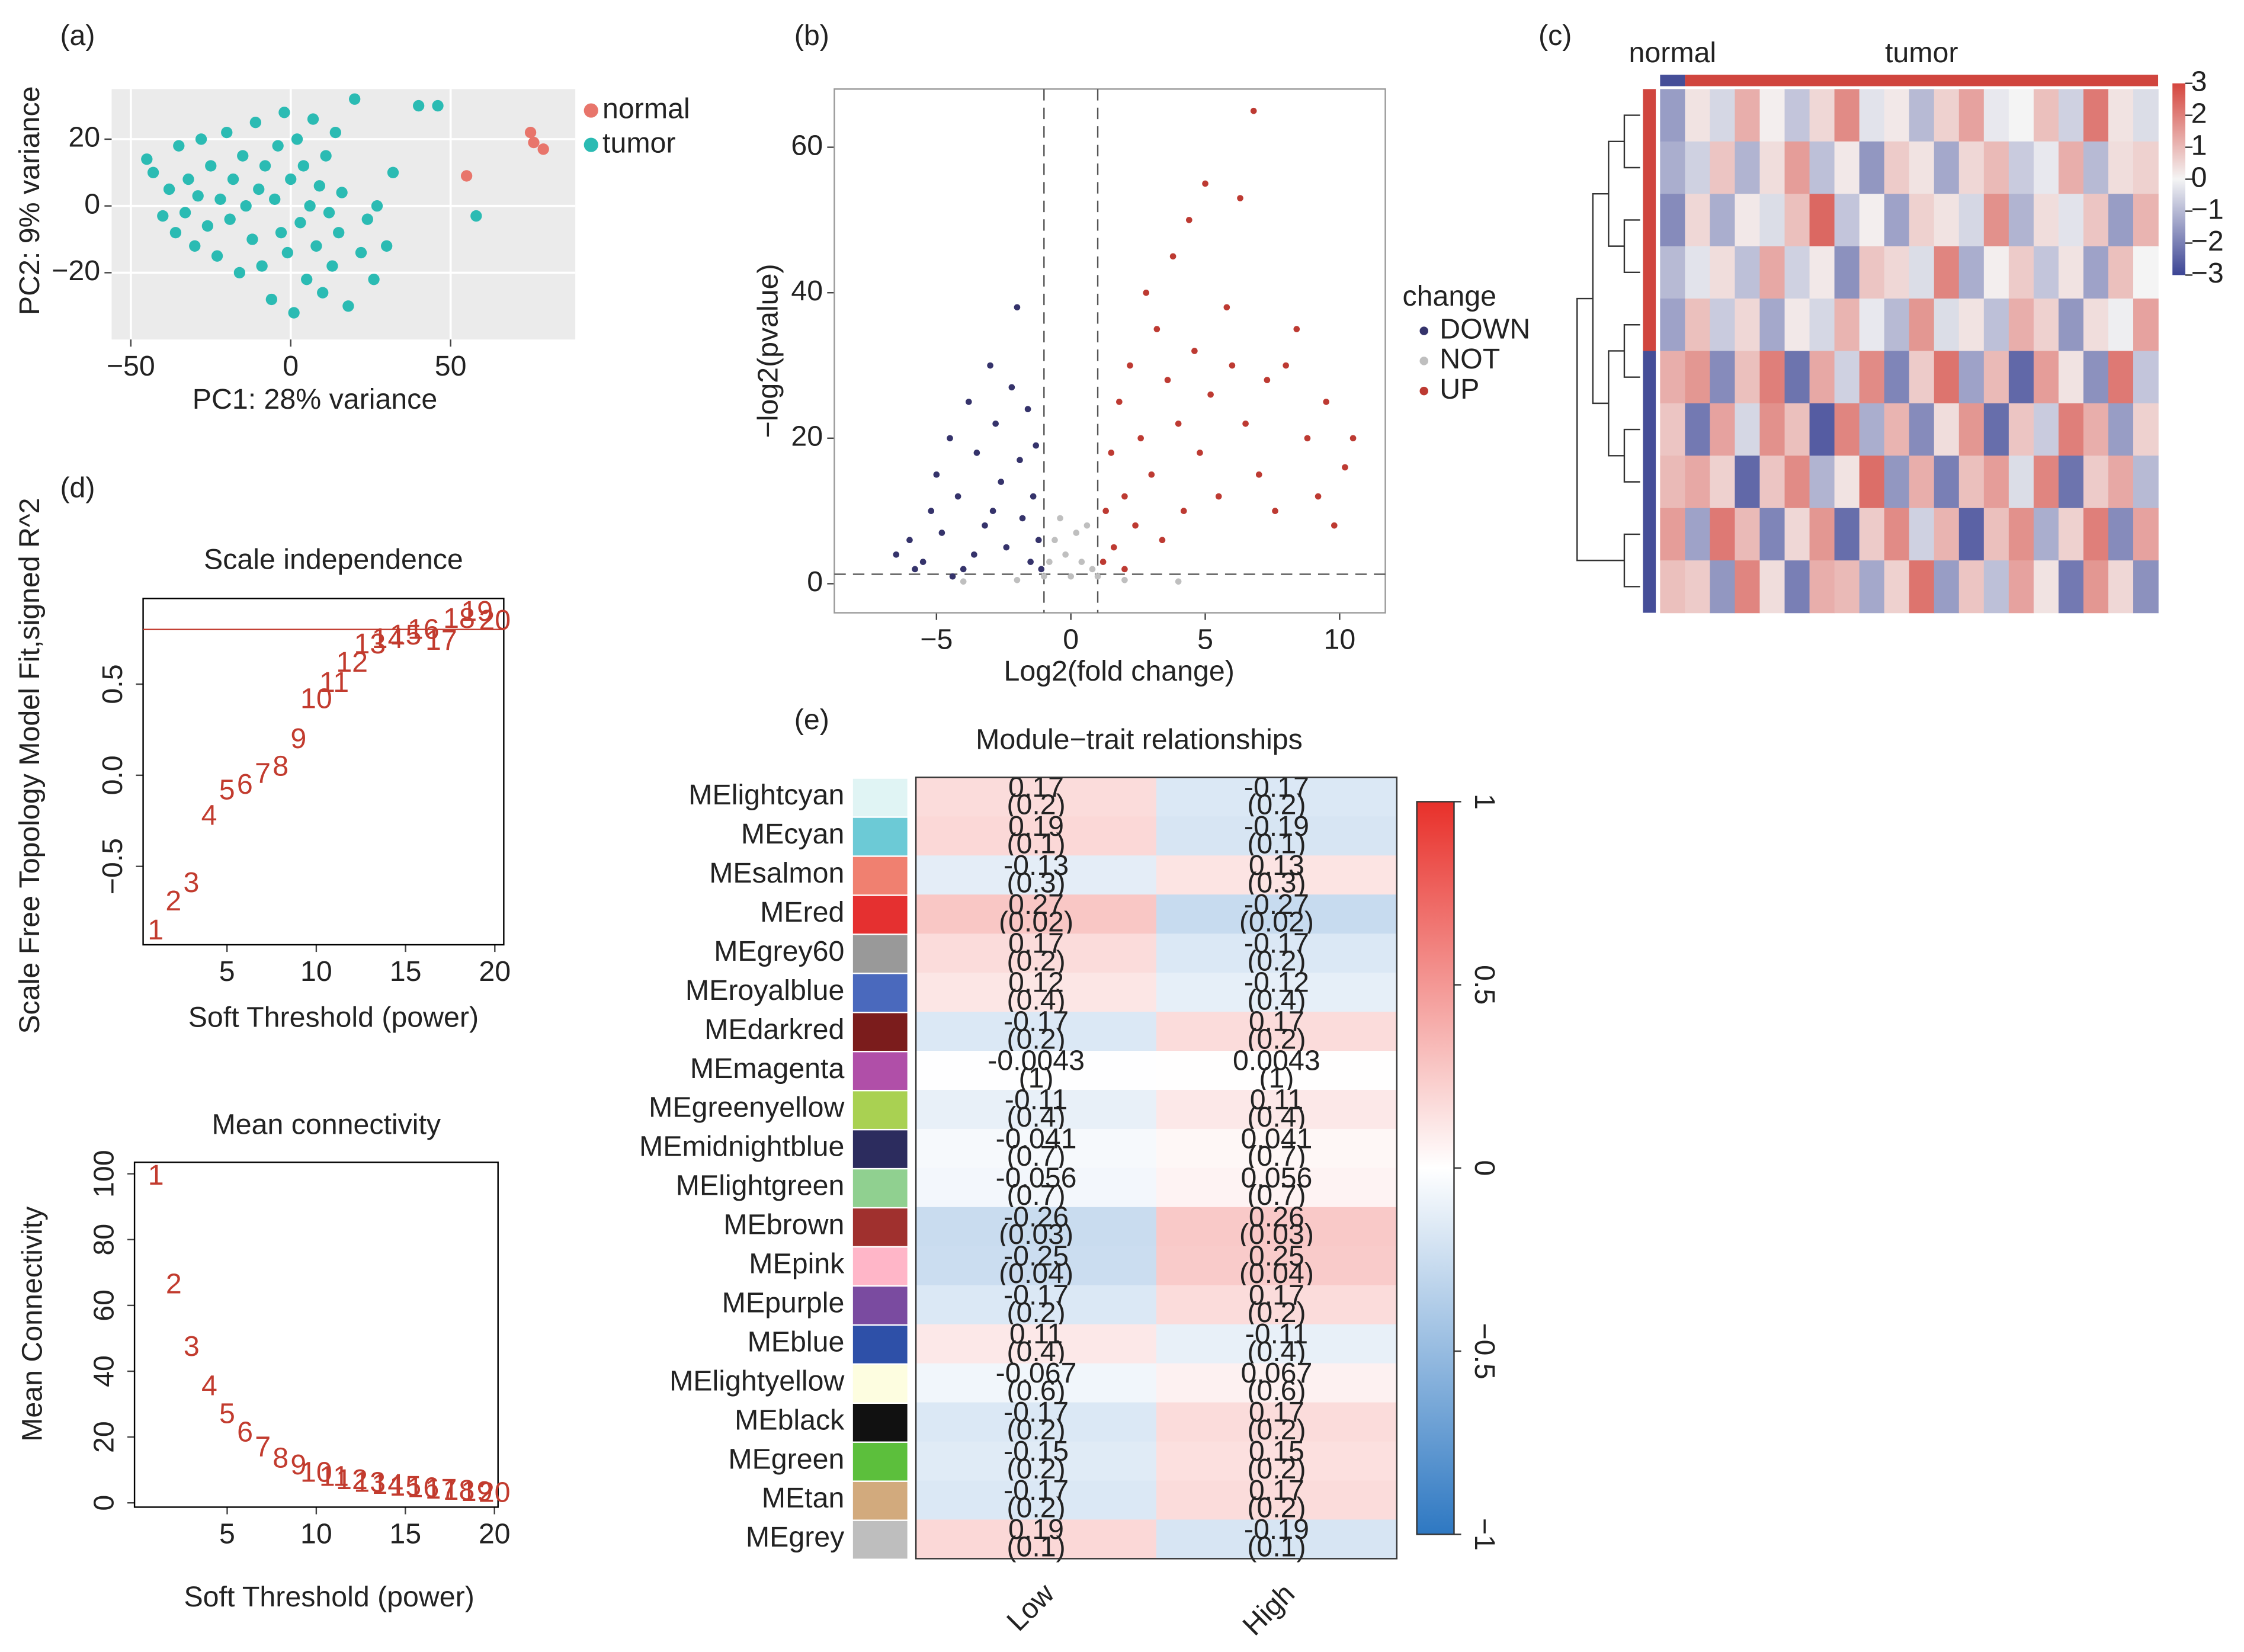 This screenshot has width=2244, height=1652. Describe the element at coordinates (495, 1534) in the screenshot. I see `x-tick-label: 20` at that location.